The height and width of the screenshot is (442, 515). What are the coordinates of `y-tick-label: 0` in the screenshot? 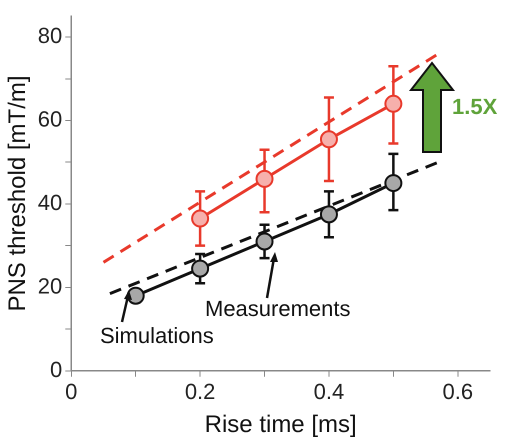 It's located at (56, 369).